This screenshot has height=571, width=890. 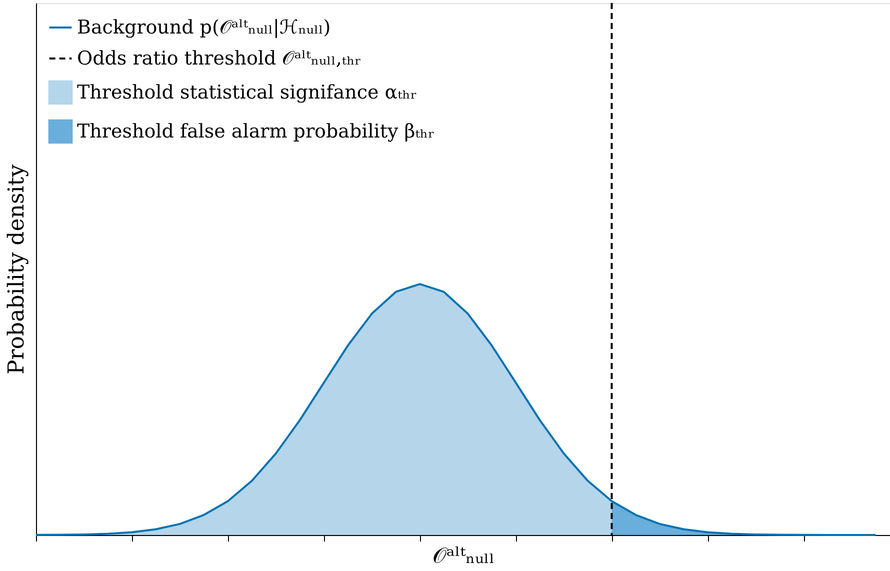 I want to click on text: Odds ratio threshold 𝒪ᵃˡᵗₙᵤₗₗ,ₜₕᵣ, so click(x=219, y=59).